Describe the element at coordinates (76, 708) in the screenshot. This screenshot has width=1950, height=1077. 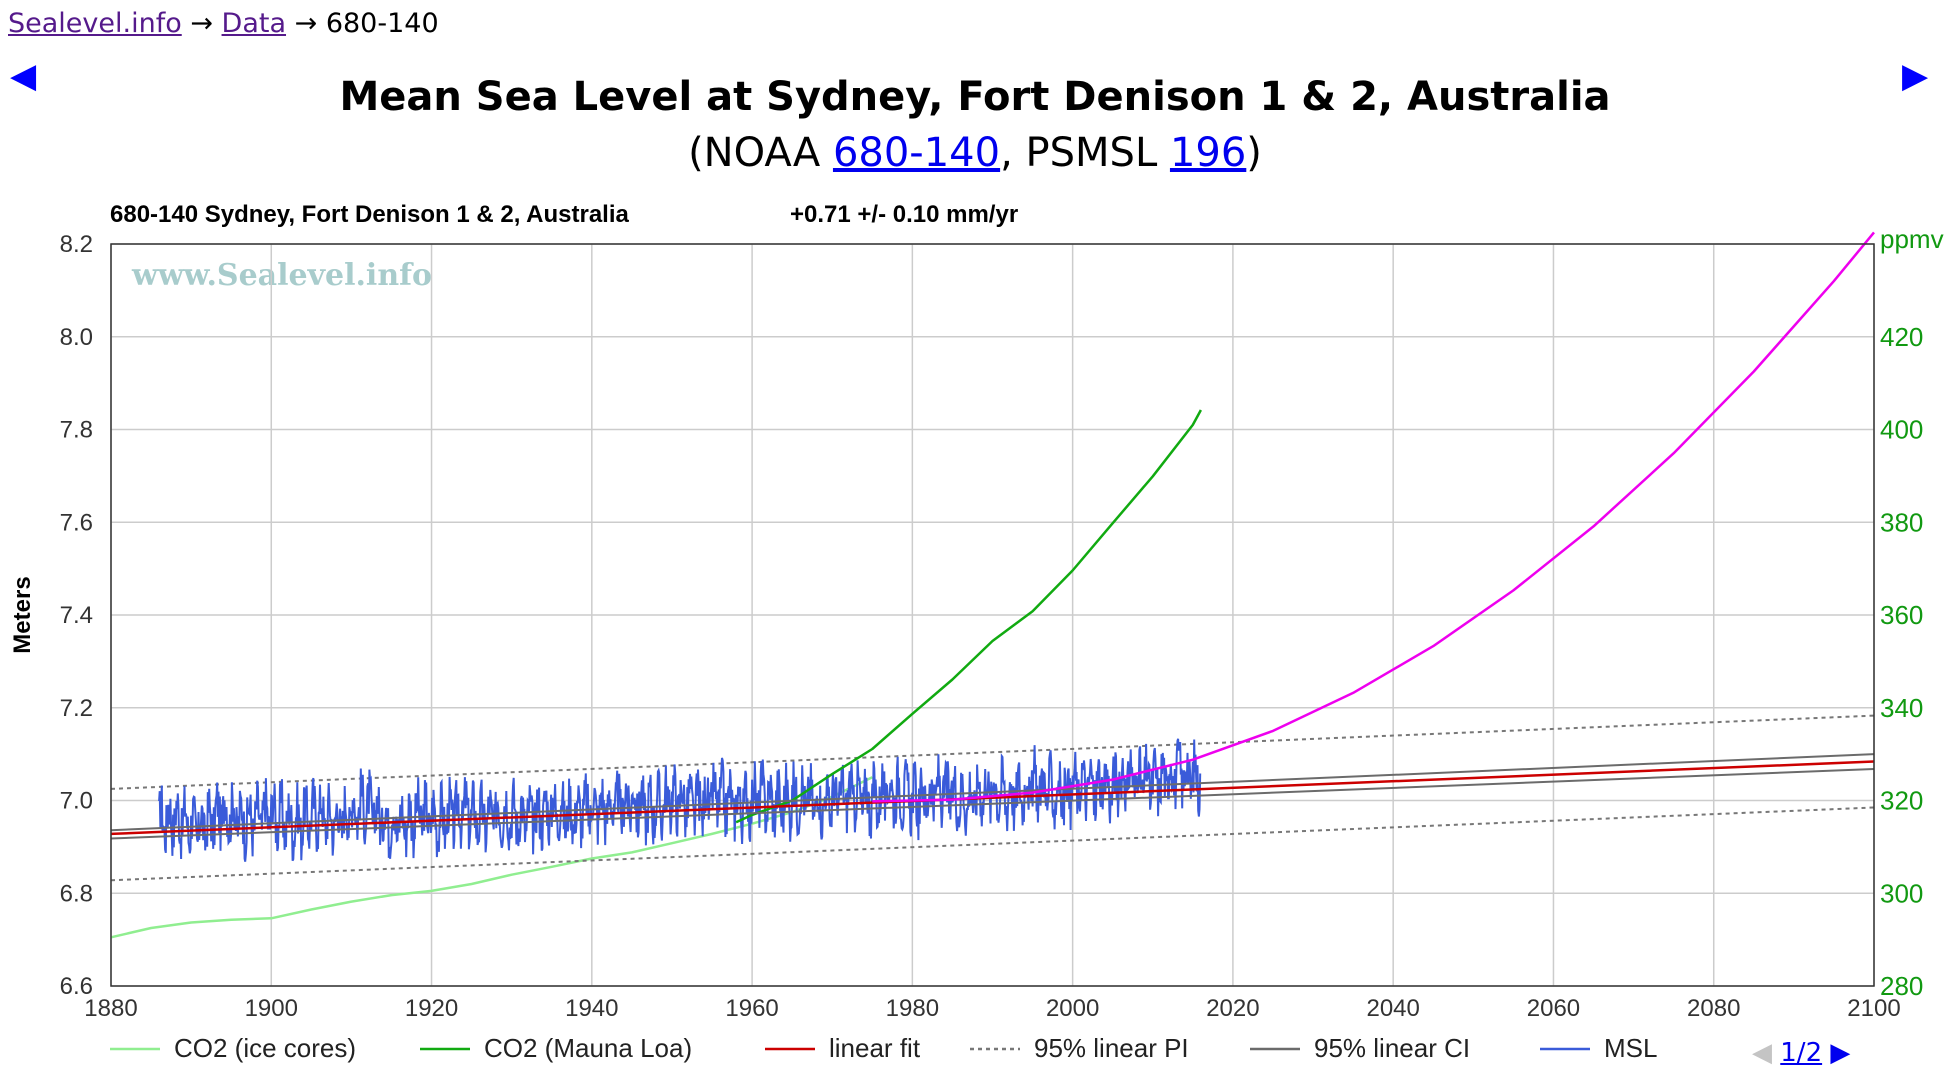
I see `y-tick-label: 7.2` at that location.